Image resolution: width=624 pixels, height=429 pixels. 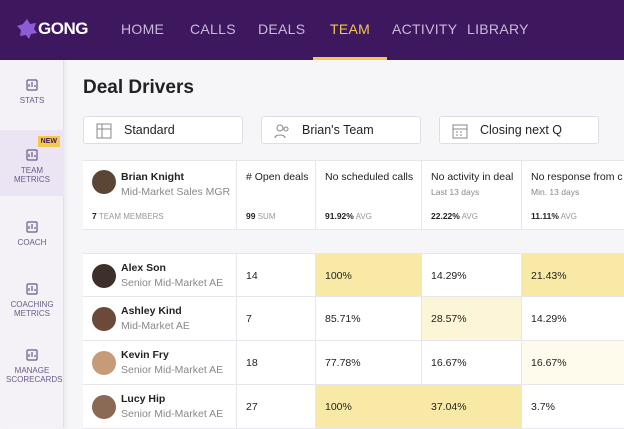 I want to click on sidebar-label: MANAGE SCORECARDS, so click(x=34, y=375).